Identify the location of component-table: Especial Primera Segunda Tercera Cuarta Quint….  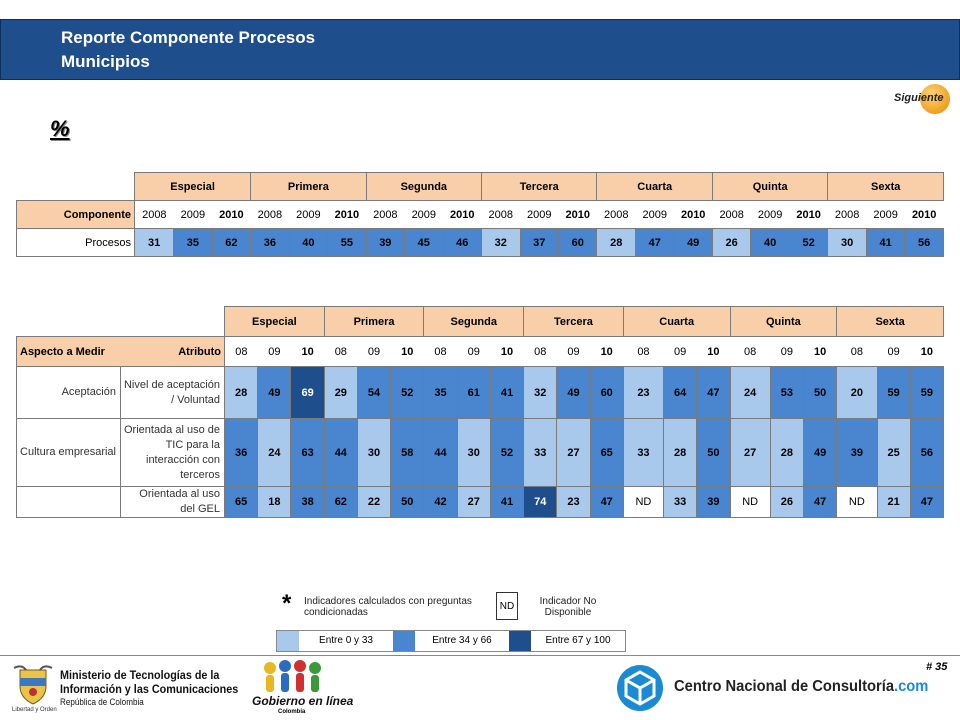
(480, 214).